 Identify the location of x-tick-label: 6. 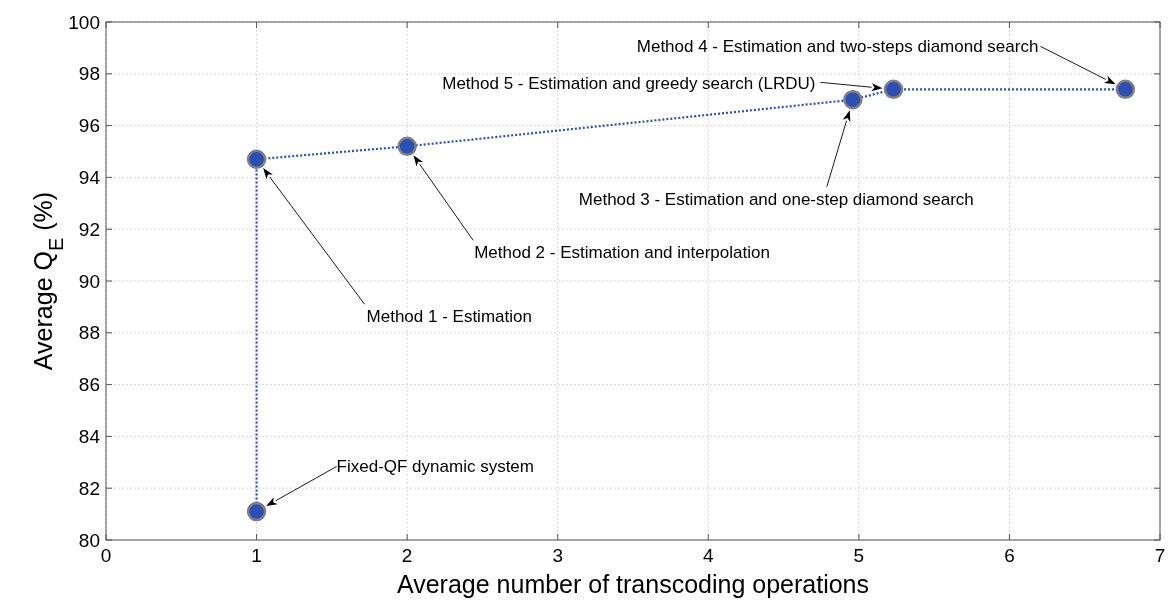
(1009, 555).